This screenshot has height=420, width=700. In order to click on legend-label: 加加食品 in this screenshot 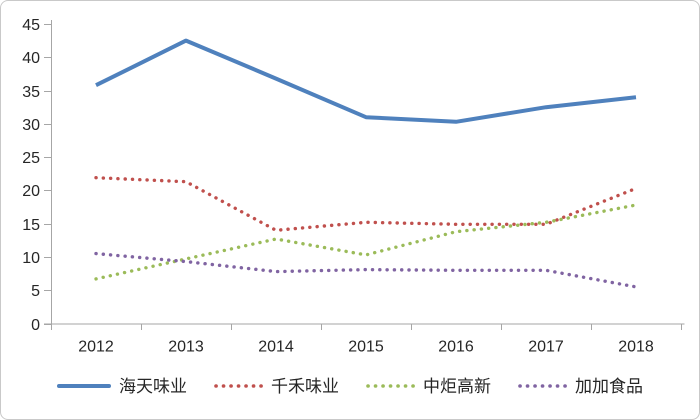, I will do `click(609, 386)`.